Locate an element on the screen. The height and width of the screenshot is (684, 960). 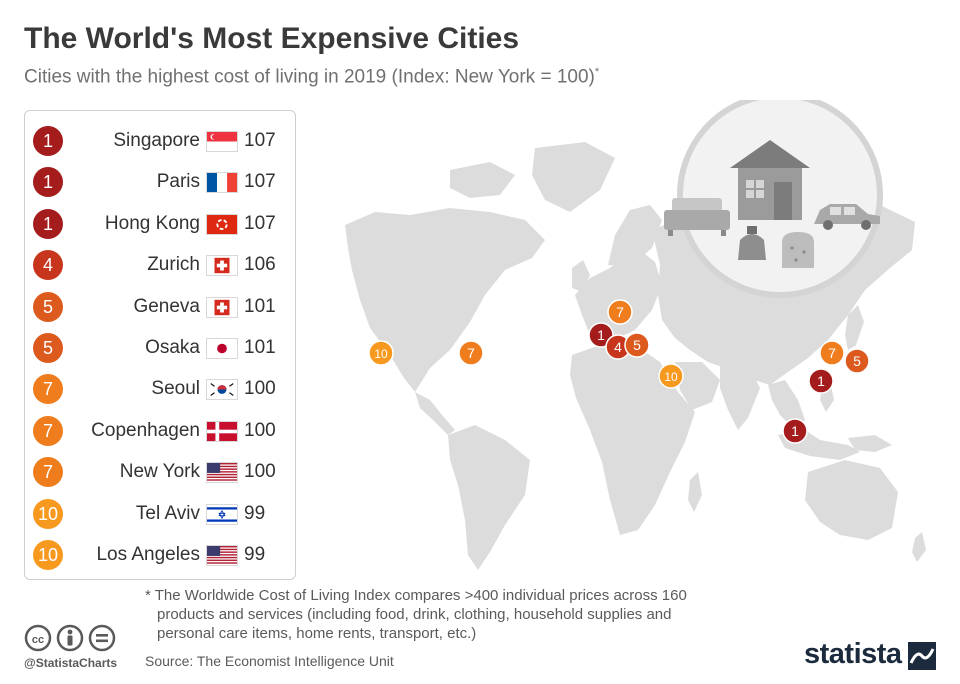
ranking-row: 5 Geneva 101 is located at coordinates (161, 307).